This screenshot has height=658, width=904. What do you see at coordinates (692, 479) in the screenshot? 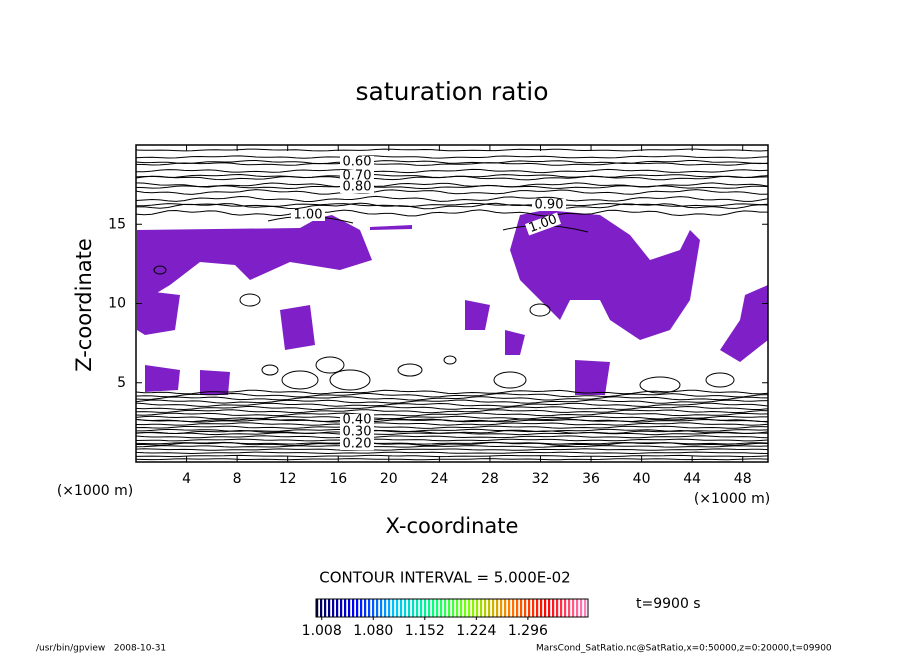
I see `x-tick-label: 44` at bounding box center [692, 479].